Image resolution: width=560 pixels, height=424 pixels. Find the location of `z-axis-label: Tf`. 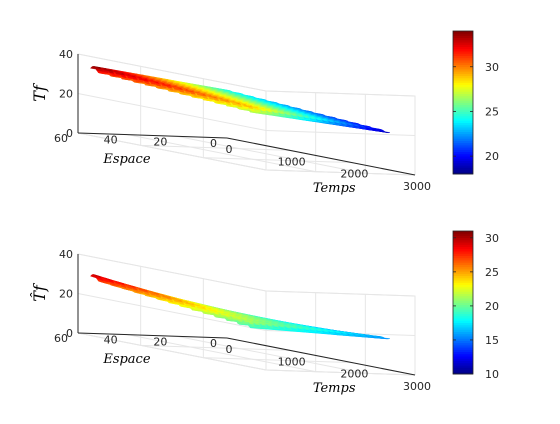

z-axis-label: Tf is located at coordinates (39, 92).